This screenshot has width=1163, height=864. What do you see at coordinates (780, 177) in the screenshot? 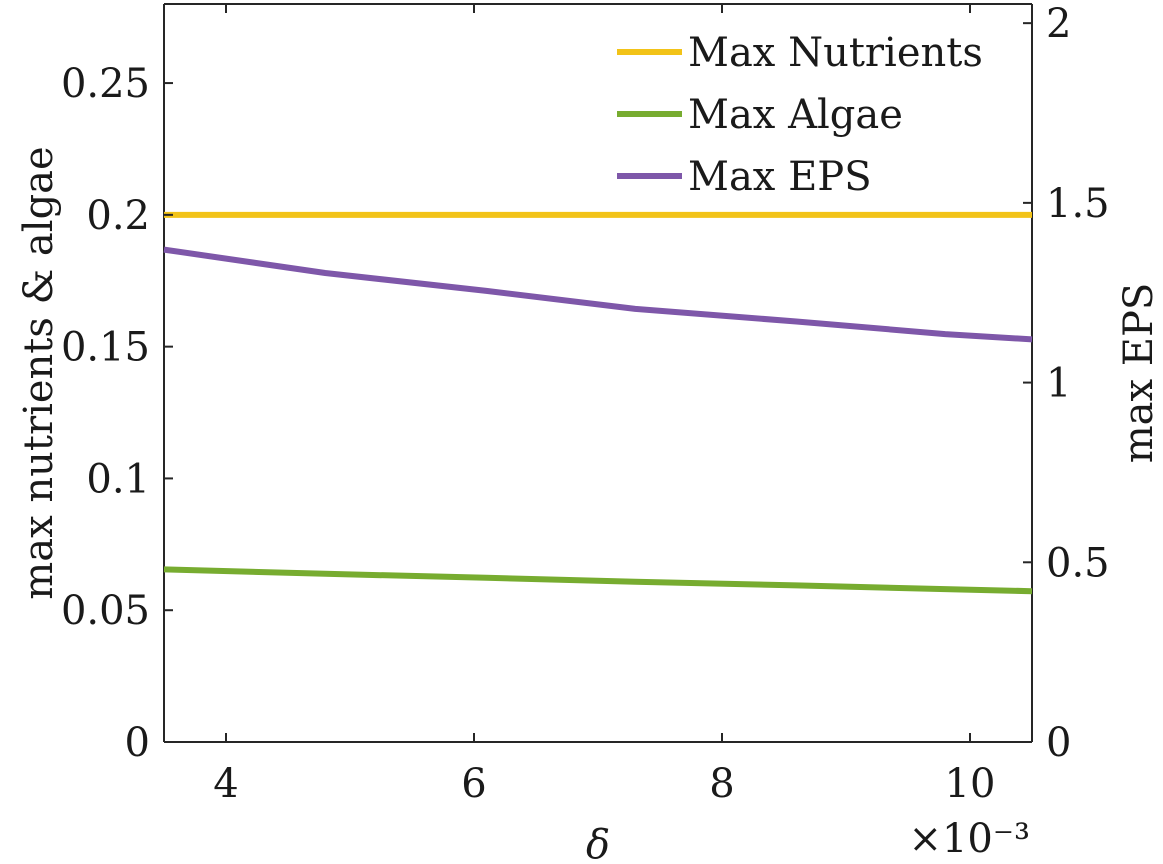
I see `legend-label-max-eps: Max EPS` at bounding box center [780, 177].